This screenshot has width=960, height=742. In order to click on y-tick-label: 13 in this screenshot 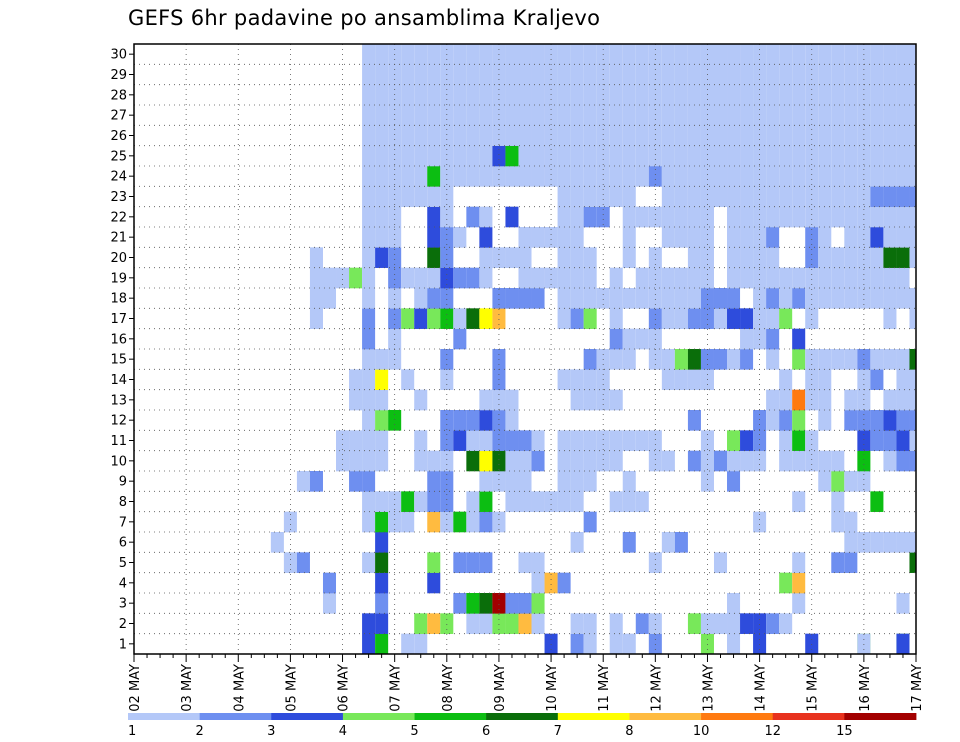, I will do `click(118, 400)`.